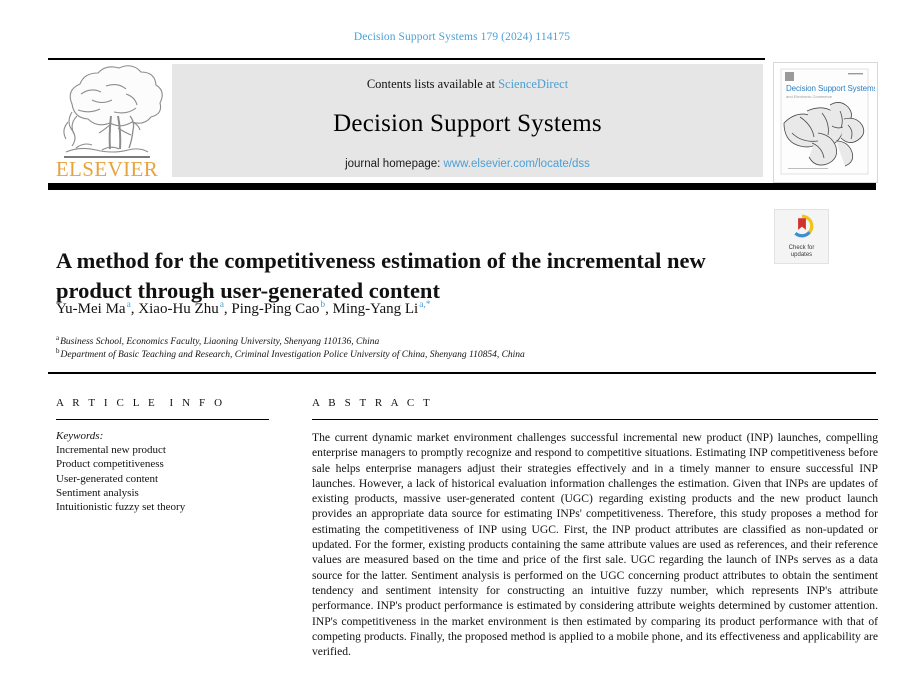  I want to click on author-name: Yu-Mei Ma, so click(91, 309).